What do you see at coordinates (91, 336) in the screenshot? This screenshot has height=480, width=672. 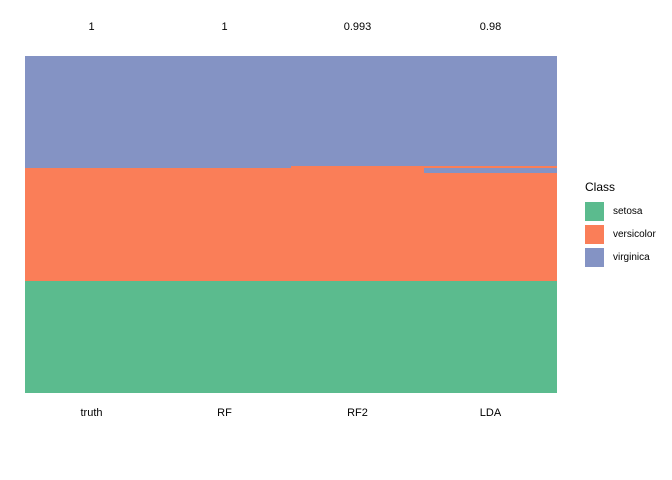 I see `segment-truth-setosa` at bounding box center [91, 336].